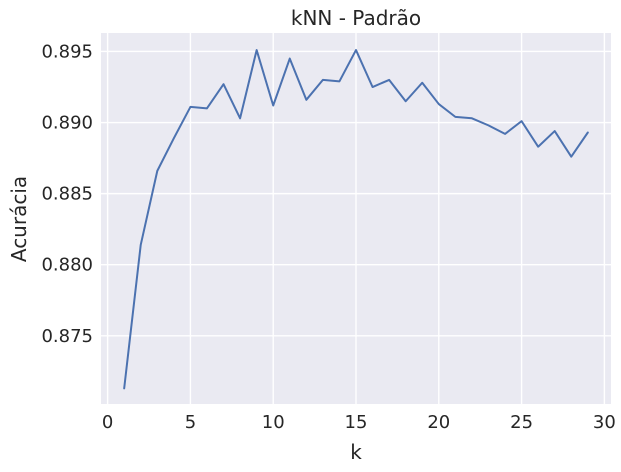  What do you see at coordinates (190, 422) in the screenshot?
I see `x-tick-label: 5` at bounding box center [190, 422].